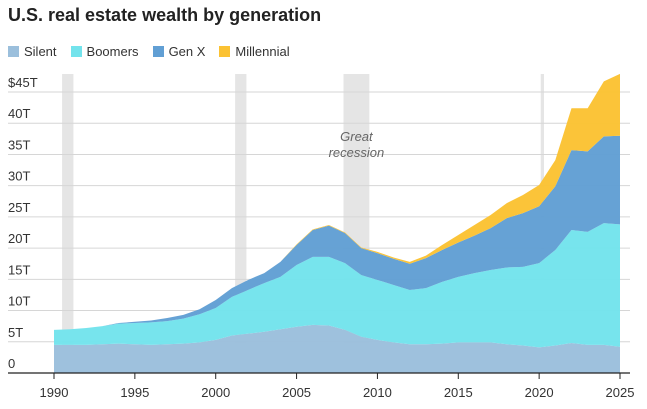  I want to click on x-tick-label: 2000, so click(215, 392).